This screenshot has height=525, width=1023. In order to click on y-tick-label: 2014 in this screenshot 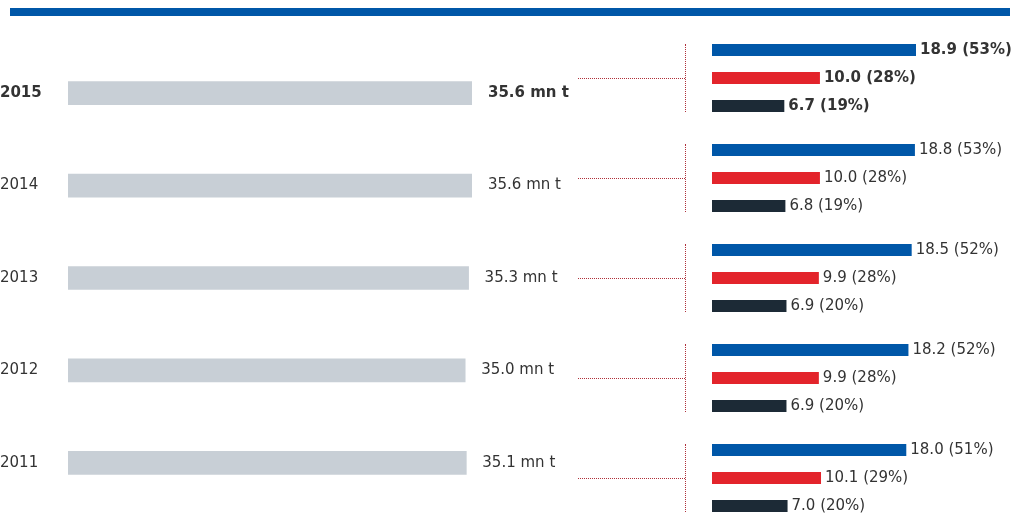, I will do `click(19, 184)`.